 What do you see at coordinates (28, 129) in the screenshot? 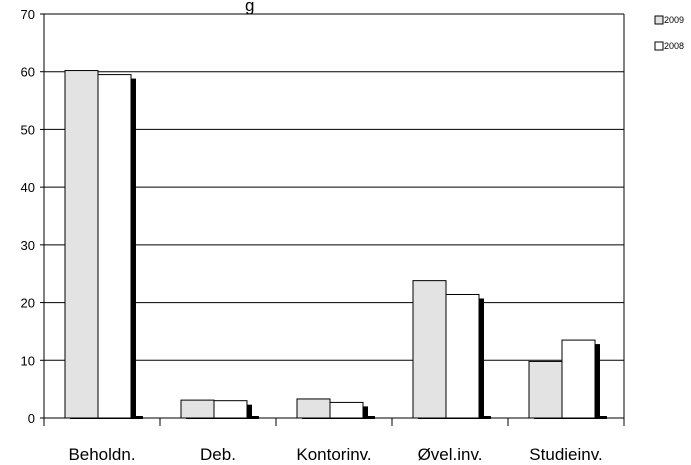
I see `y-tick-label: 50` at bounding box center [28, 129].